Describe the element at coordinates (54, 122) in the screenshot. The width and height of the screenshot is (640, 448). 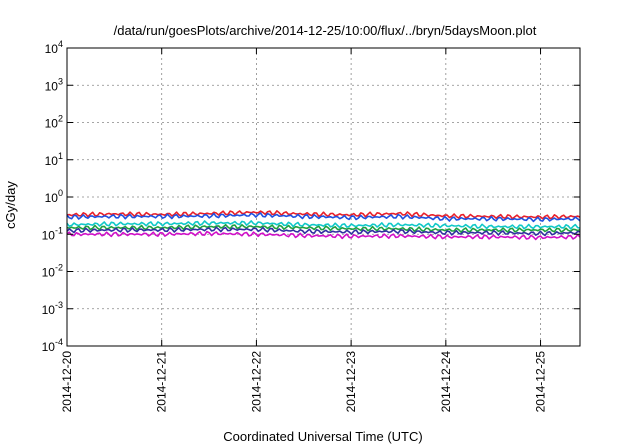
I see `y-tick-label: 10²` at that location.